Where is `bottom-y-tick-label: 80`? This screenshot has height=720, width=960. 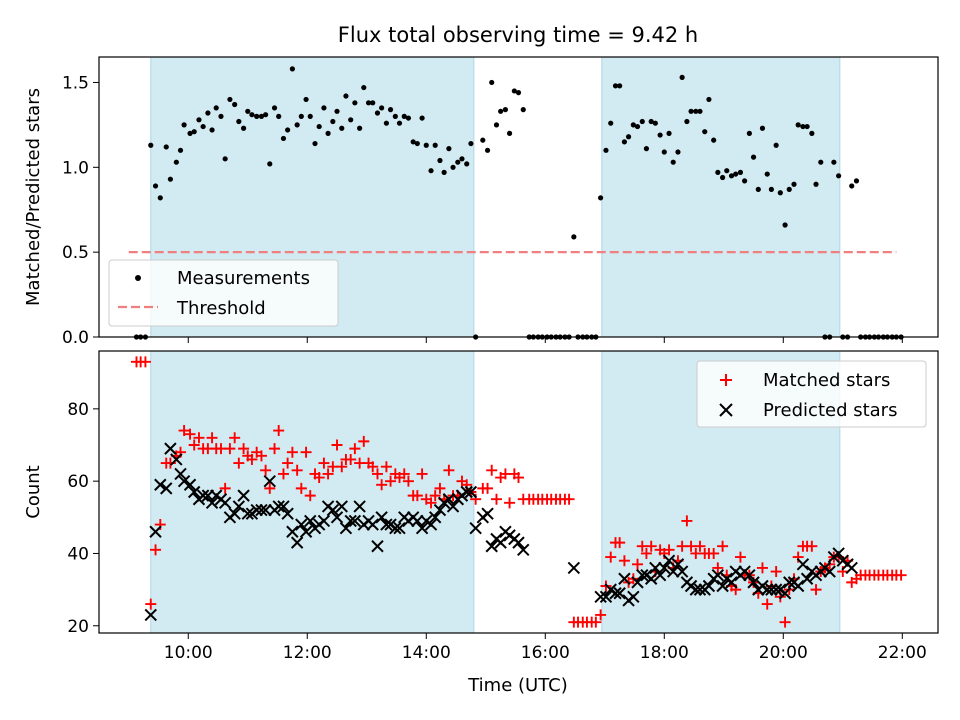
bottom-y-tick-label: 80 is located at coordinates (78, 410).